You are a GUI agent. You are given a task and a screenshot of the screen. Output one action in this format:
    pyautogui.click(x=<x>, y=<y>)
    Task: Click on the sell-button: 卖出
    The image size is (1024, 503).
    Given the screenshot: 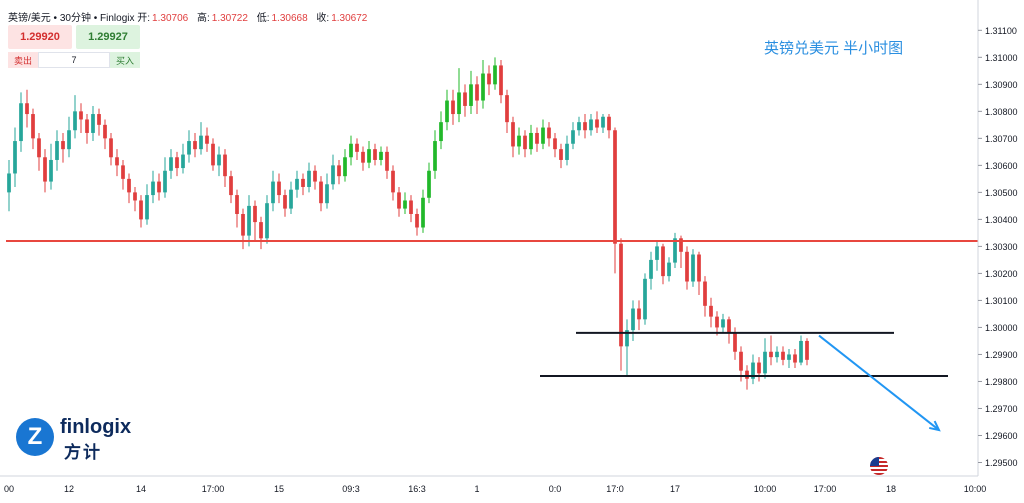 What is the action you would take?
    pyautogui.click(x=23, y=60)
    